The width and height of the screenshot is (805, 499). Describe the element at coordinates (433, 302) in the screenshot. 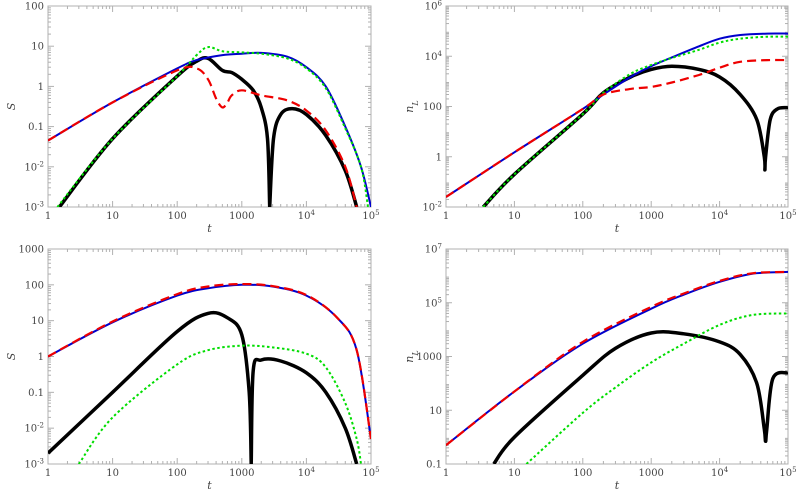

I see `y-tick-label: 10⁵` at that location.